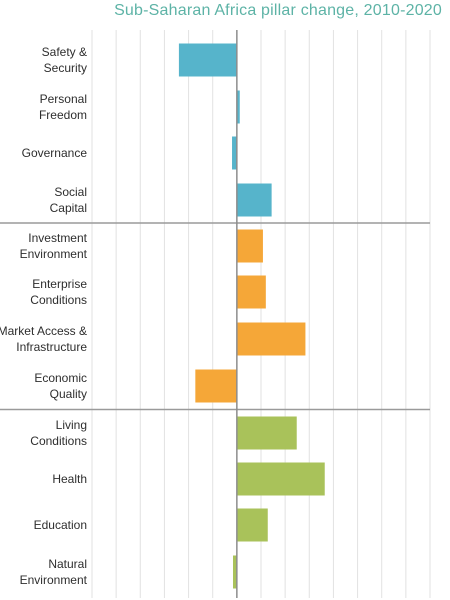  I want to click on category-label: Market Access & Infrastructure, so click(43, 339).